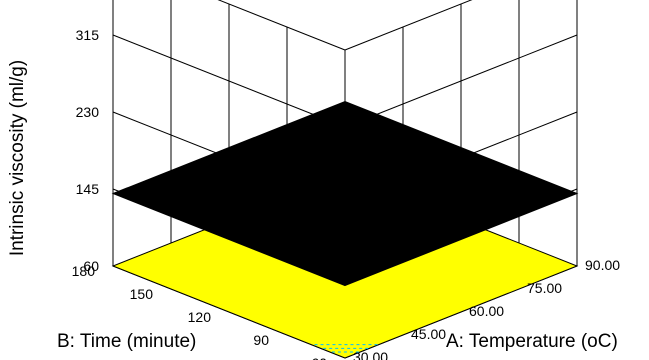  What do you see at coordinates (142, 294) in the screenshot?
I see `y-tick-label: 150` at bounding box center [142, 294].